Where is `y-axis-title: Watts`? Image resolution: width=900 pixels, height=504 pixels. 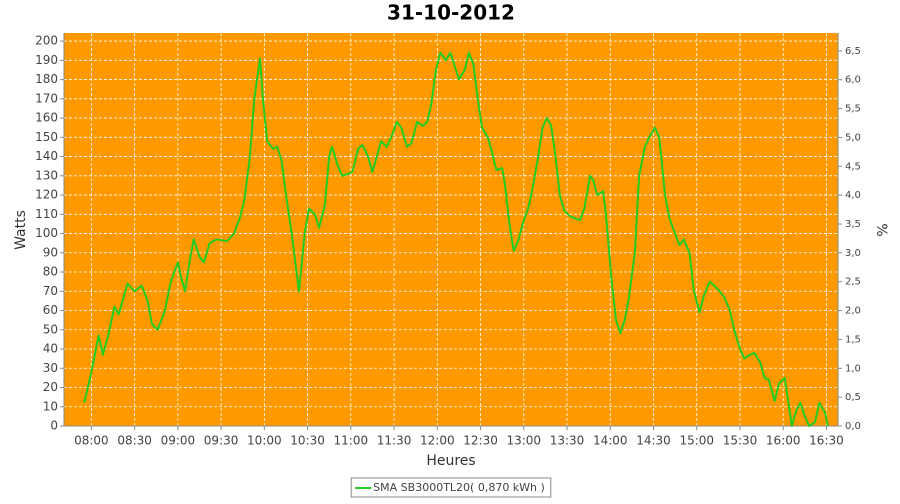
y-axis-title: Watts is located at coordinates (21, 230).